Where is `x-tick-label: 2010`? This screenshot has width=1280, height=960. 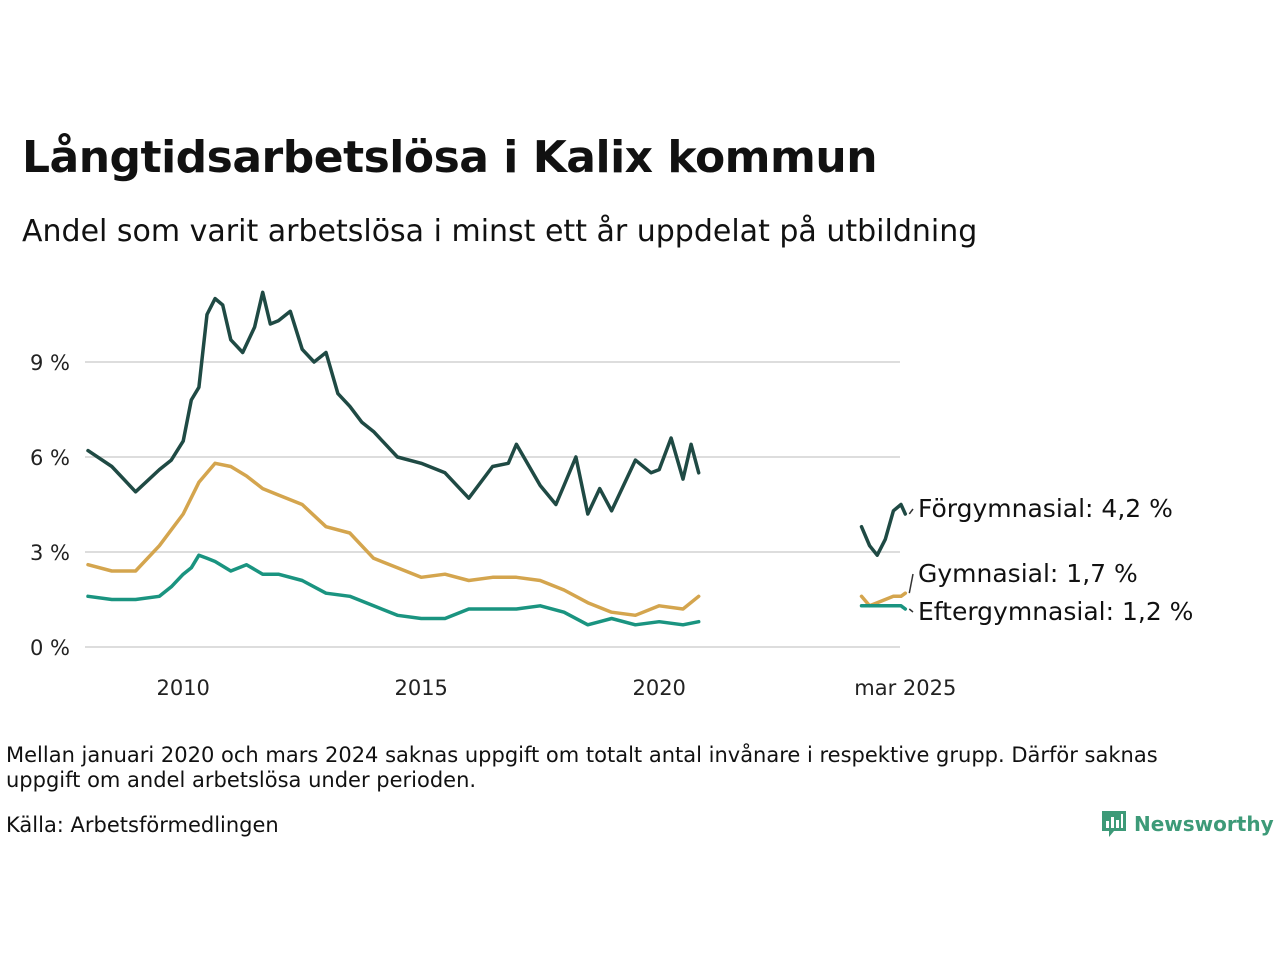
x-tick-label: 2010 is located at coordinates (182, 688).